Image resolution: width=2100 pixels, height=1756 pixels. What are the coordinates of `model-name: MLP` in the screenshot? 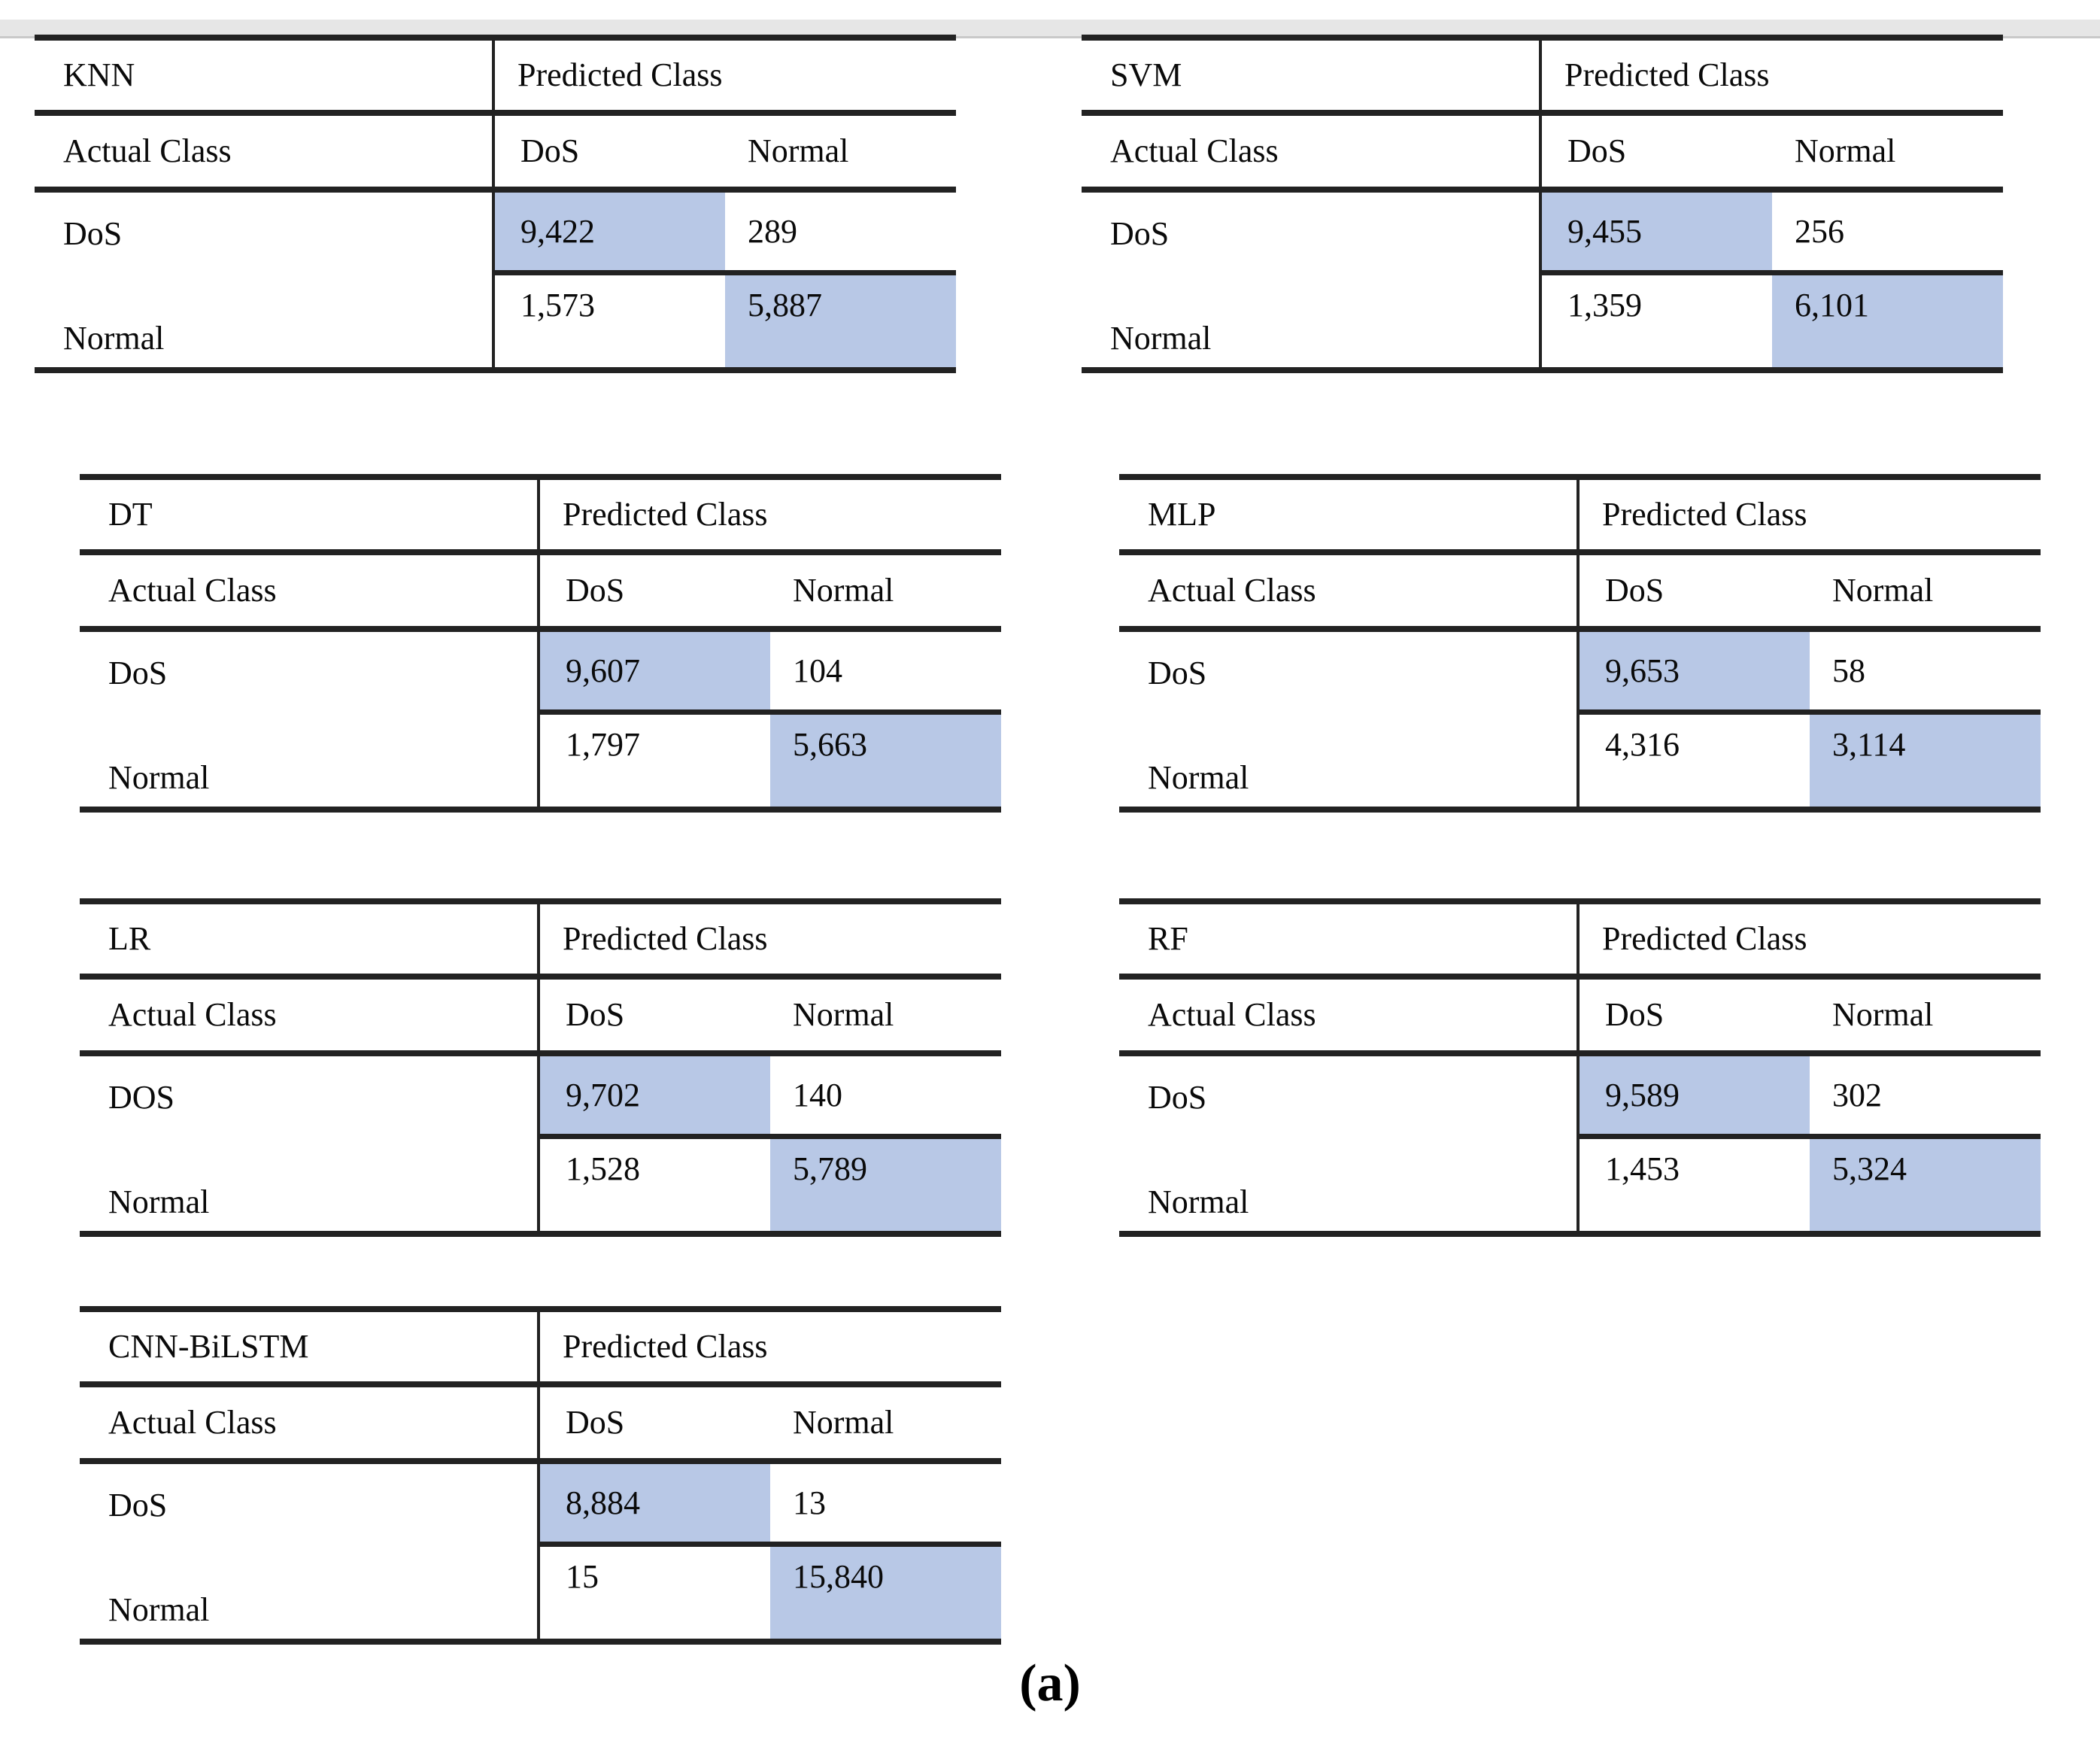 It's located at (1349, 514).